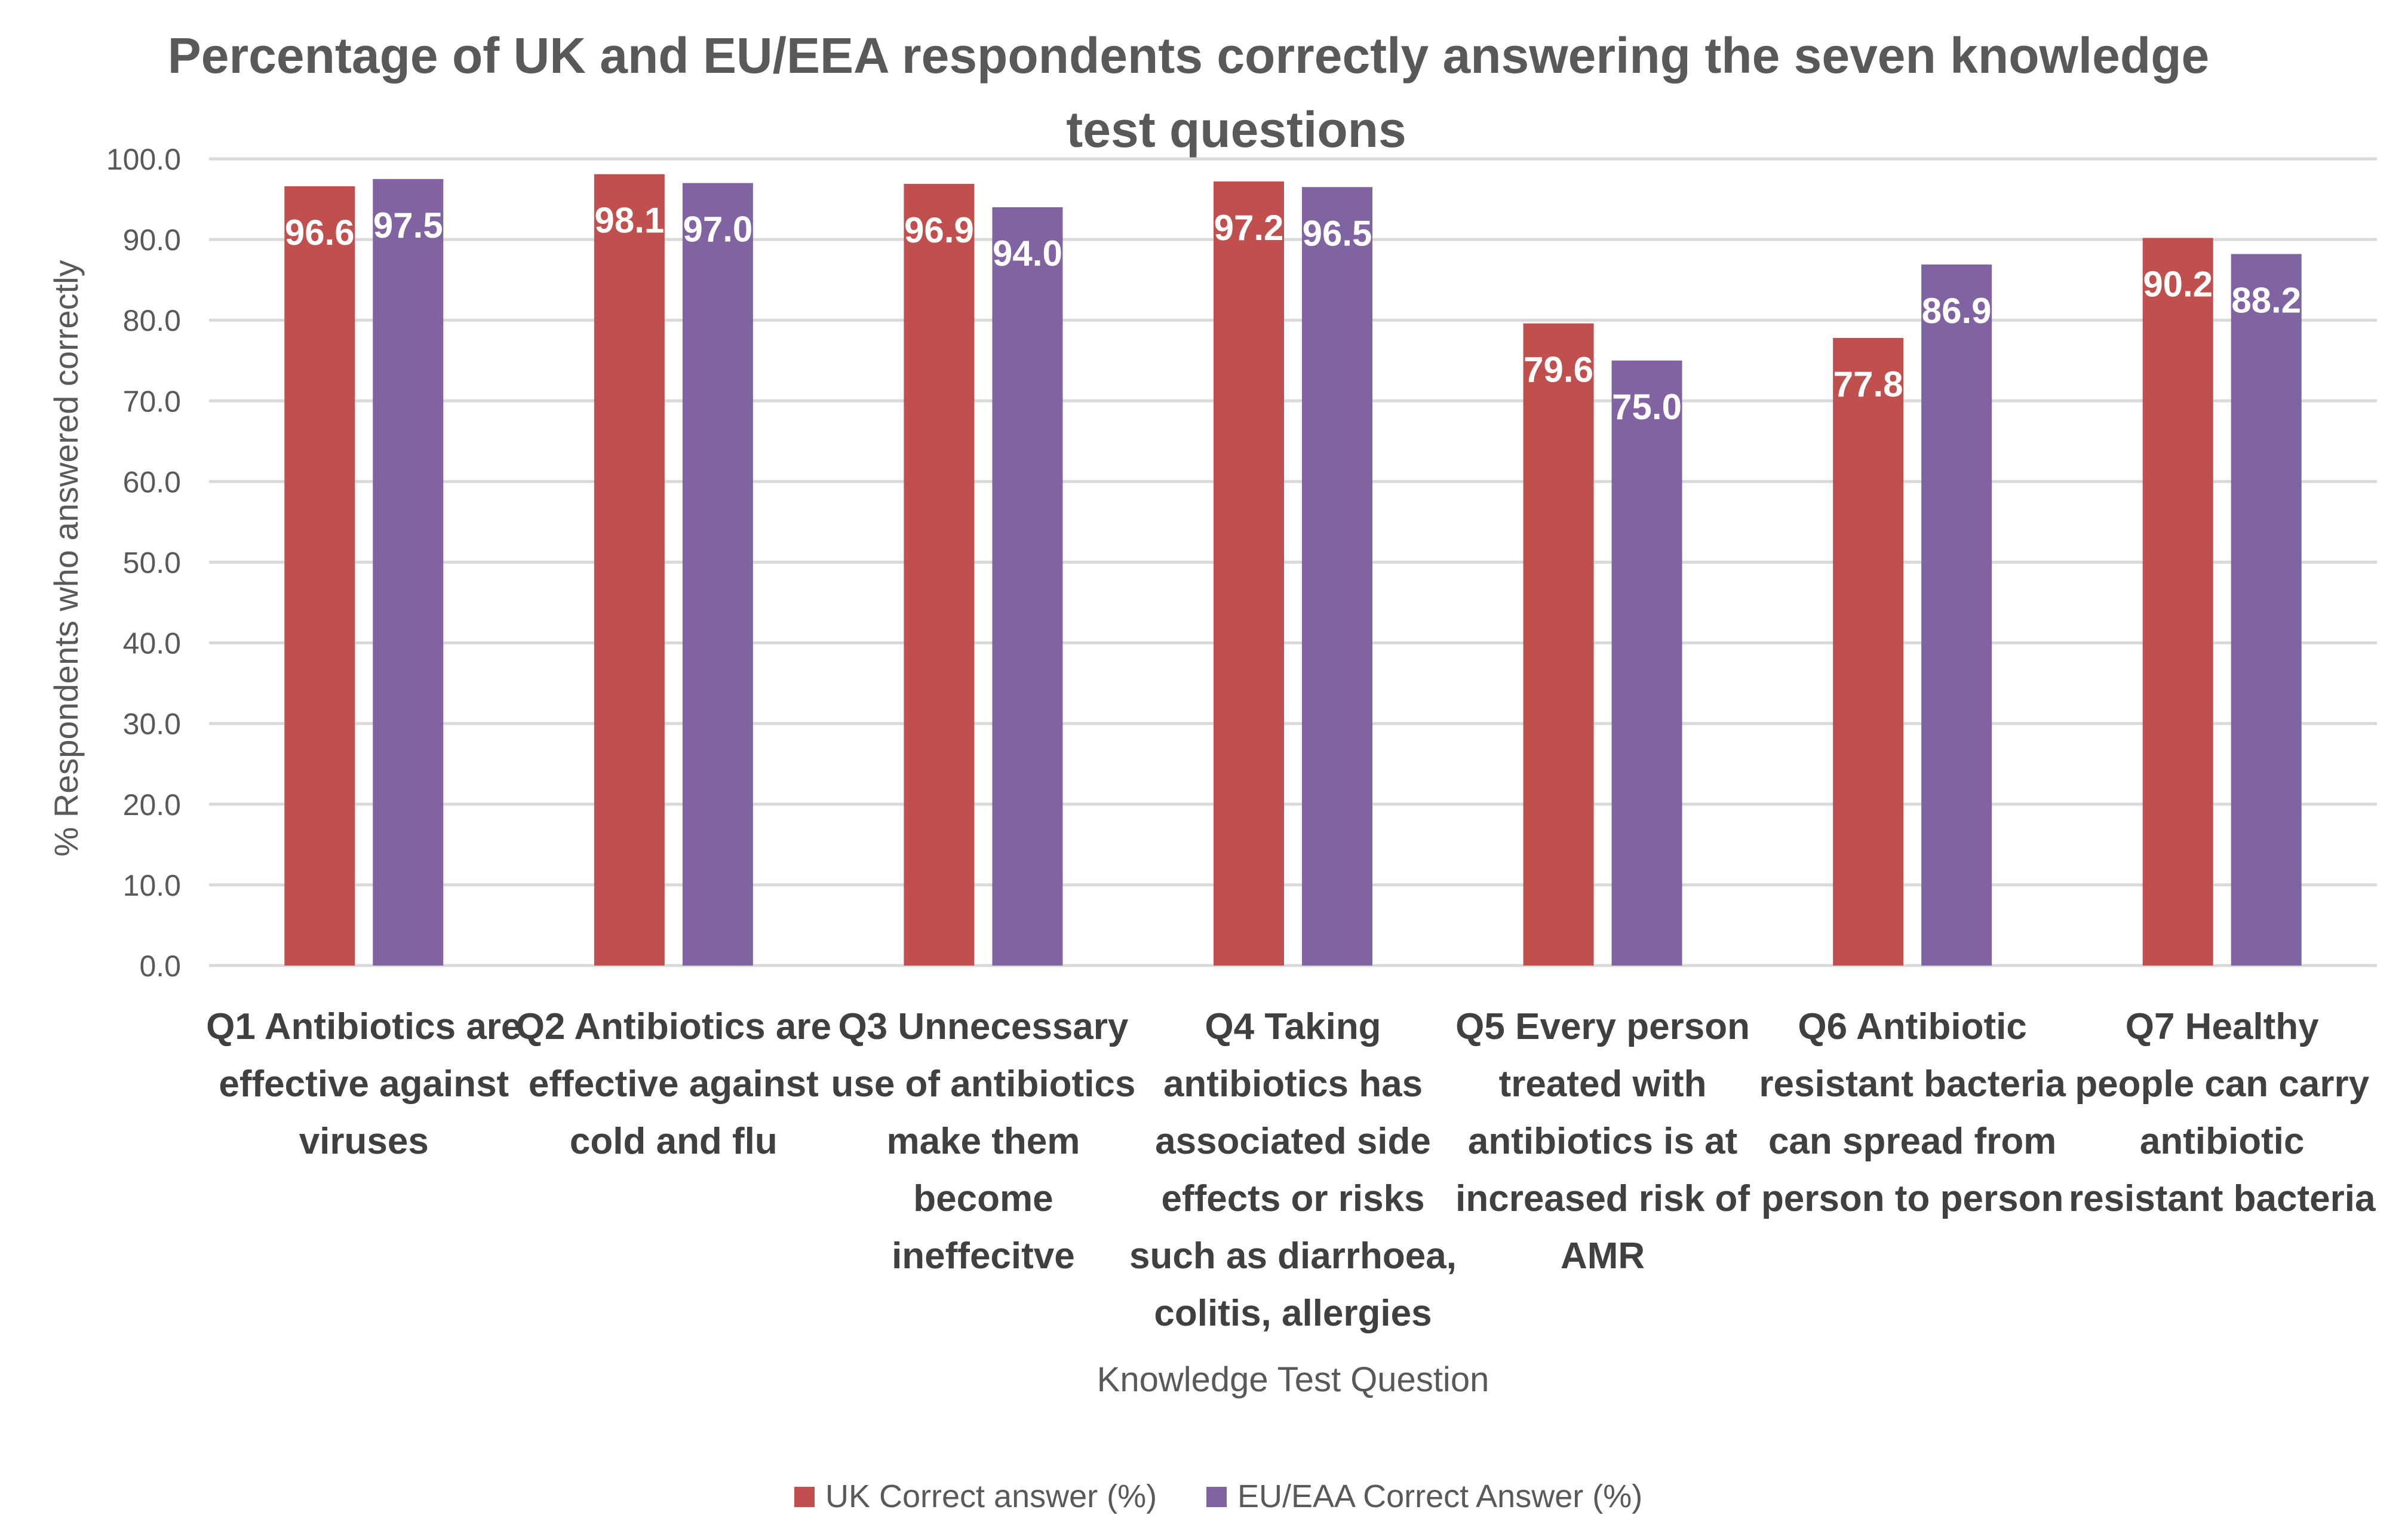  I want to click on bar-uk-q7, so click(2177, 602).